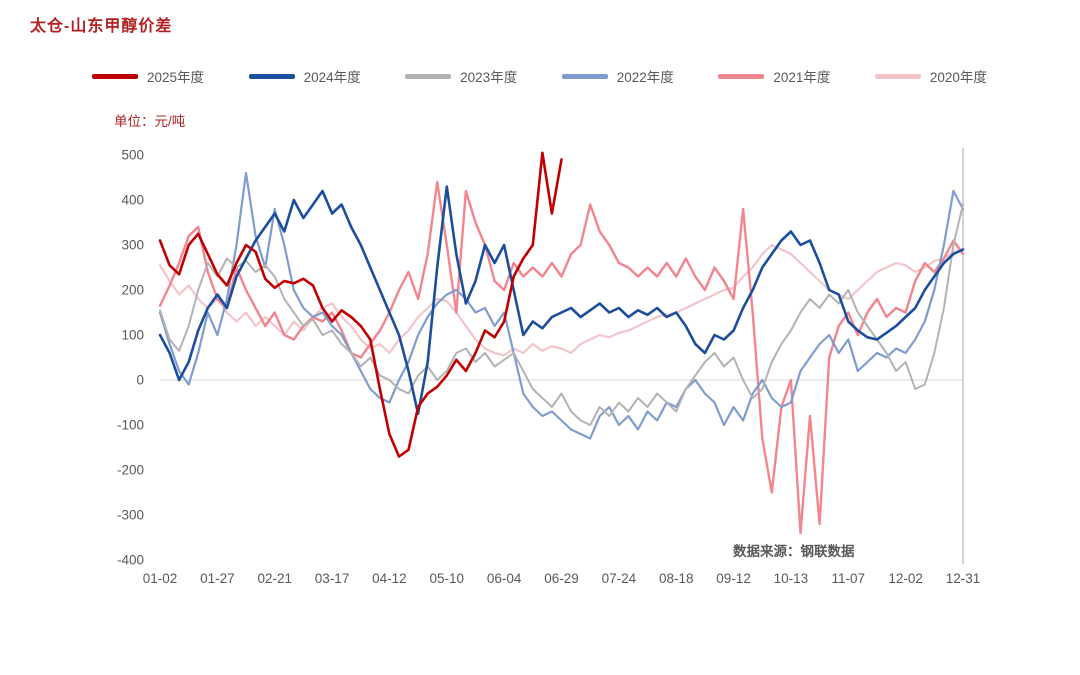  What do you see at coordinates (176, 77) in the screenshot?
I see `legend-item-label: 2025年度` at bounding box center [176, 77].